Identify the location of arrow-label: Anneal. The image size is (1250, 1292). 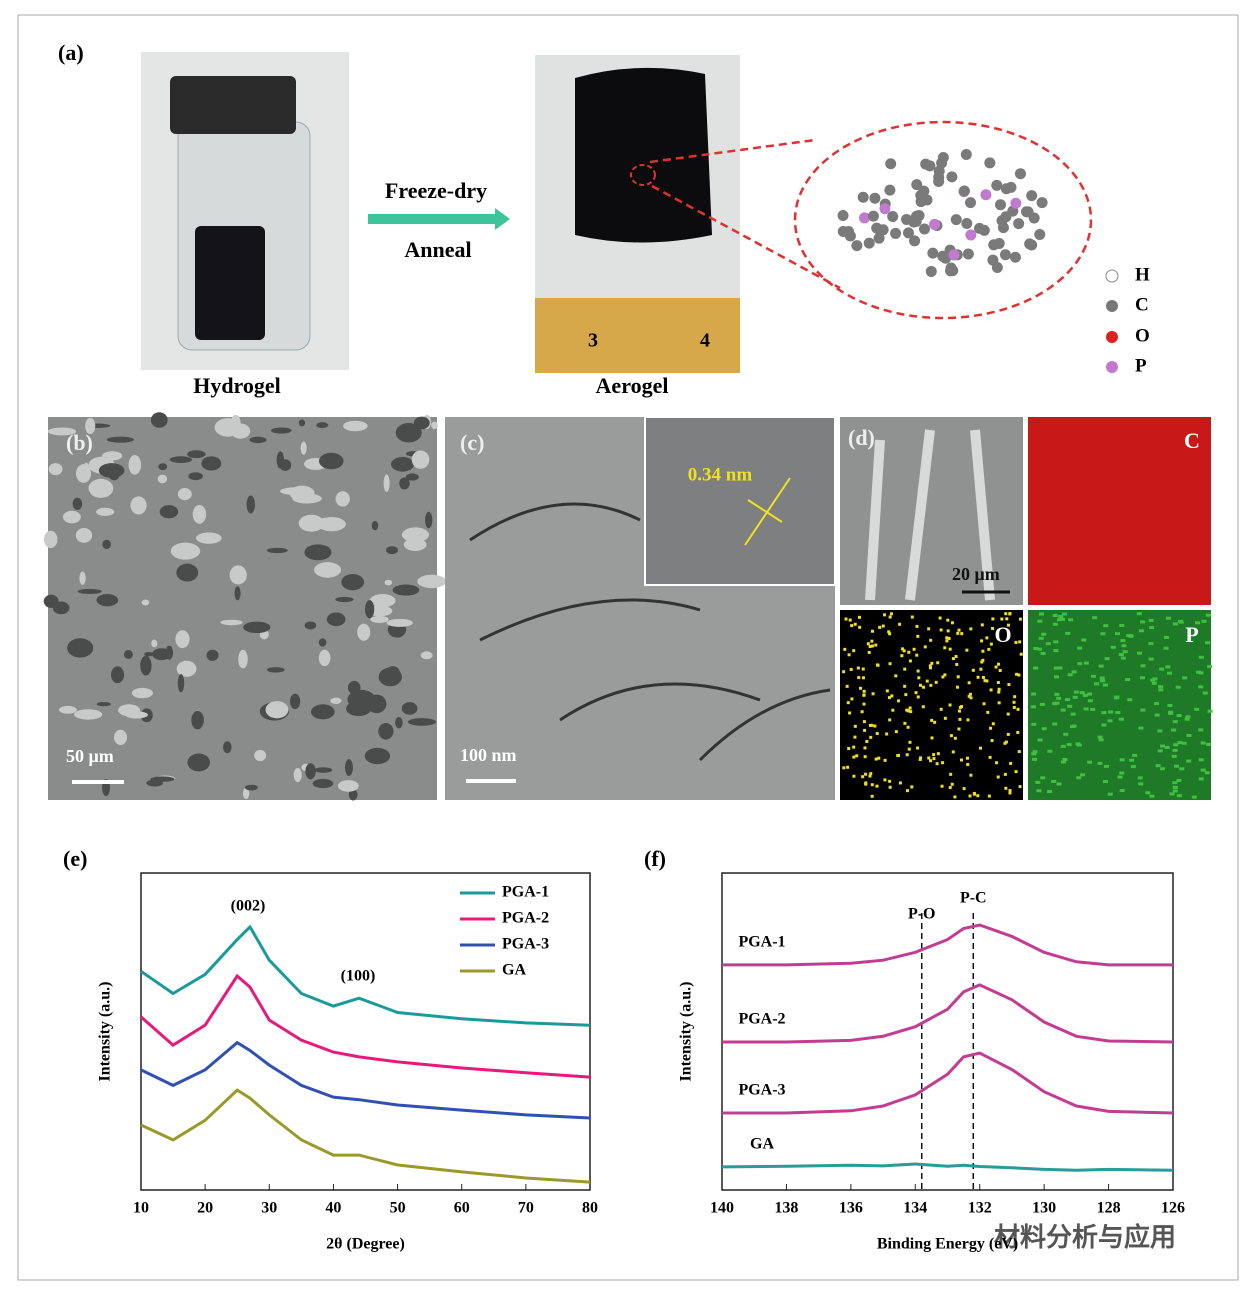
(437, 249).